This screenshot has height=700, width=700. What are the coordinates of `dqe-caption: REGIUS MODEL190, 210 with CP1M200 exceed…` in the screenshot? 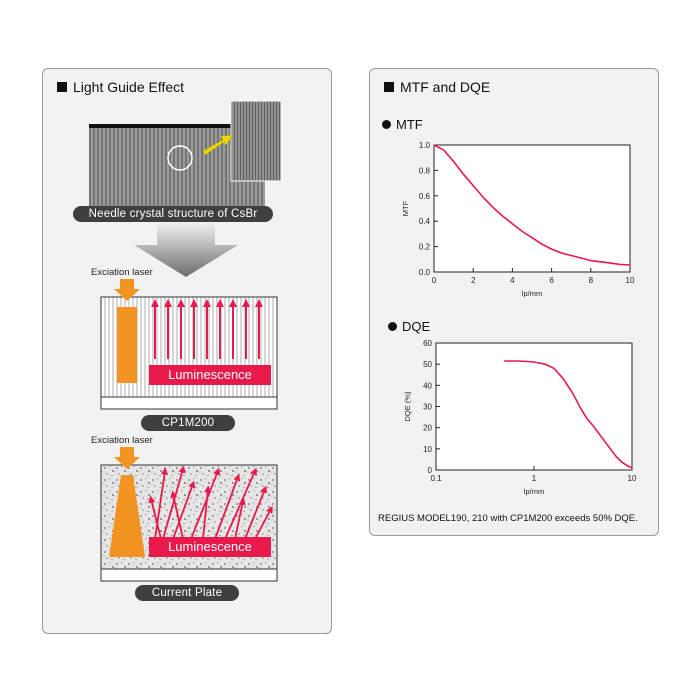 It's located at (508, 518).